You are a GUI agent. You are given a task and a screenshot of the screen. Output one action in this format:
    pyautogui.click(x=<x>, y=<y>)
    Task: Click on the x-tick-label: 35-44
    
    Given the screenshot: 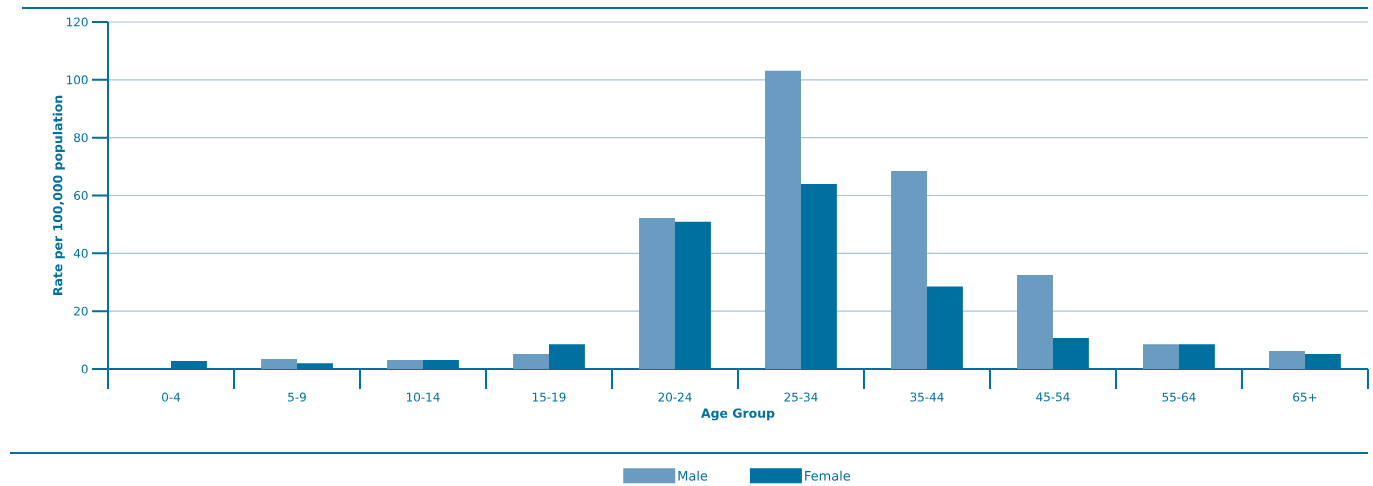 What is the action you would take?
    pyautogui.click(x=927, y=397)
    